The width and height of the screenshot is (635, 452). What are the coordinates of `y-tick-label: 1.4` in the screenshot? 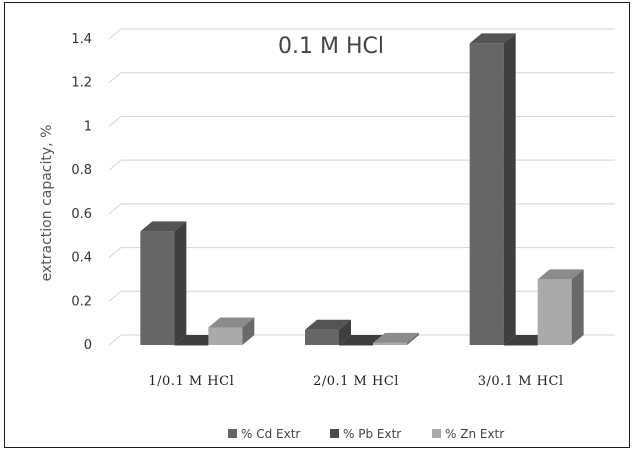 It's located at (81, 39).